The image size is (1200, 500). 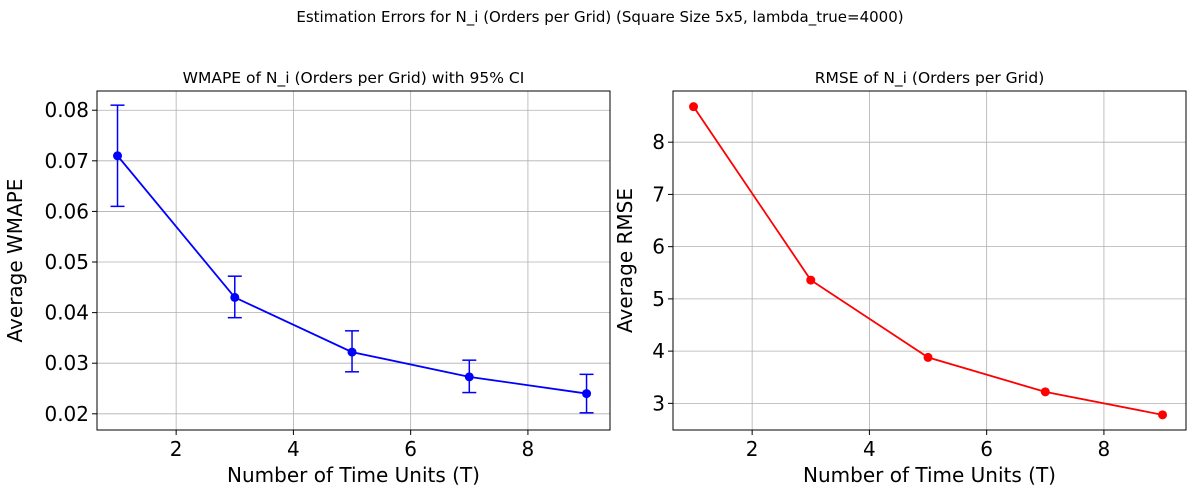 What do you see at coordinates (930, 78) in the screenshot?
I see `chart-title: RMSE of N_i (Orders per Grid)` at bounding box center [930, 78].